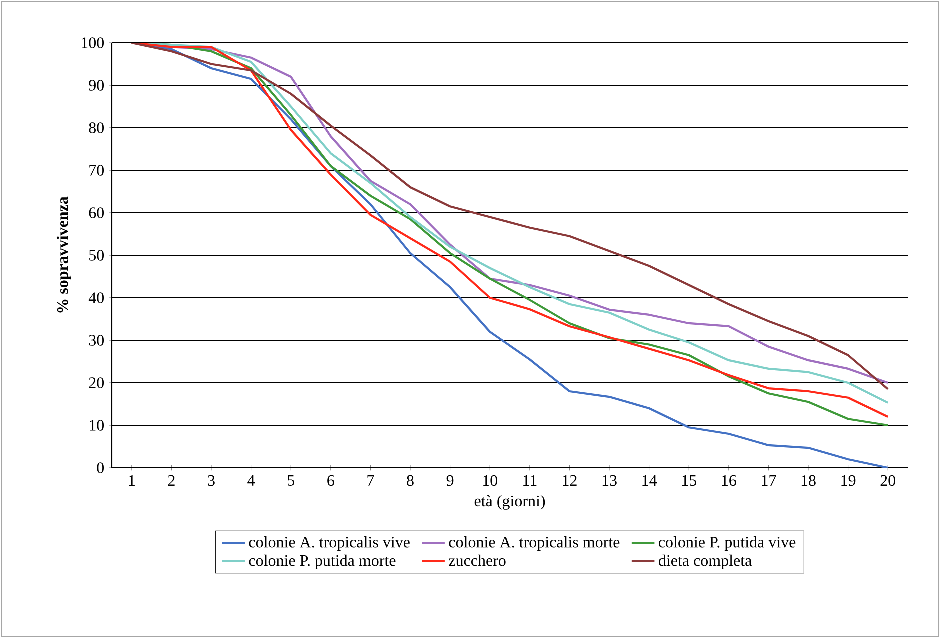 This screenshot has width=941, height=639. What do you see at coordinates (491, 480) in the screenshot?
I see `x-tick-label: 10` at bounding box center [491, 480].